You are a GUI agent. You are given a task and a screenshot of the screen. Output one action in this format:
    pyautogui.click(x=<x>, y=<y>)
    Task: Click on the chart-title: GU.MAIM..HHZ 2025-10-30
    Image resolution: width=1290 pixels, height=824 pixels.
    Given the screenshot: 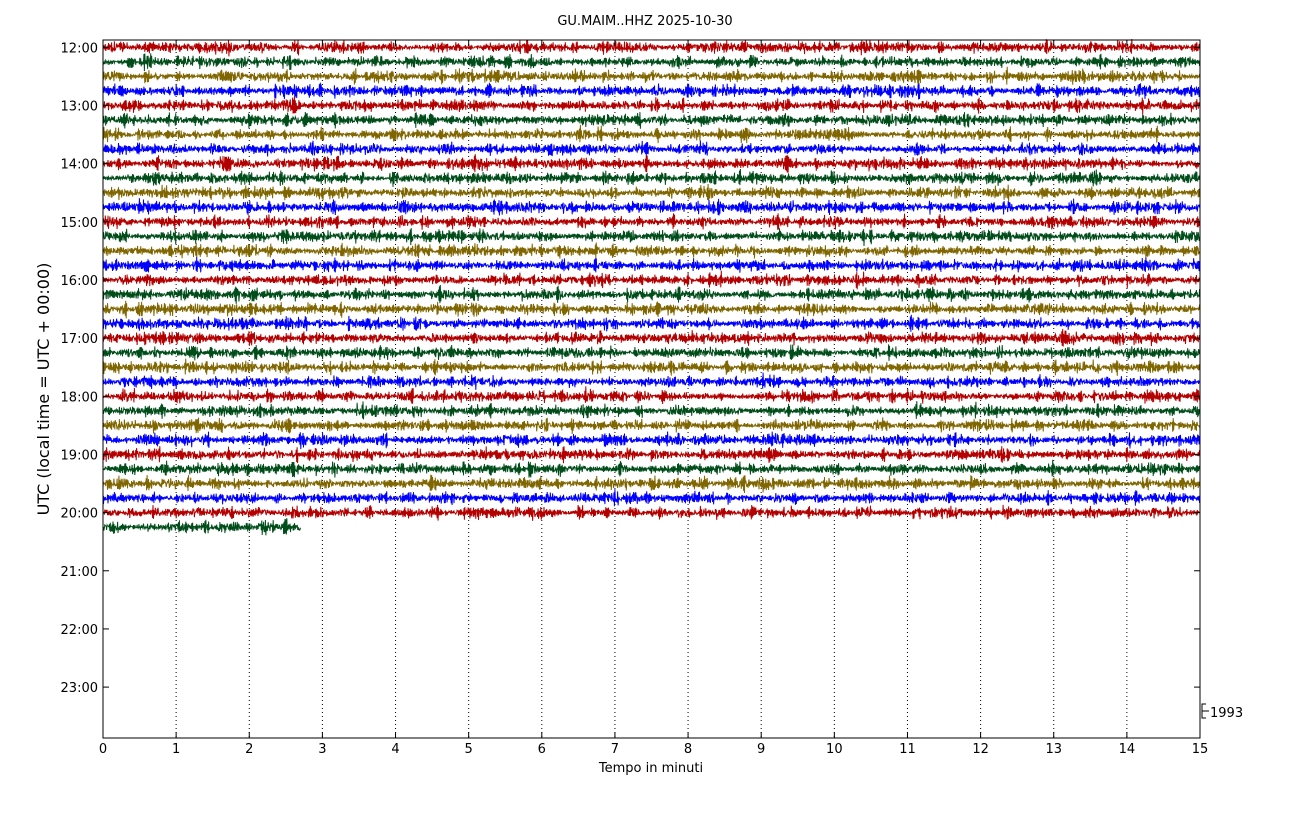 What is the action you would take?
    pyautogui.click(x=644, y=21)
    